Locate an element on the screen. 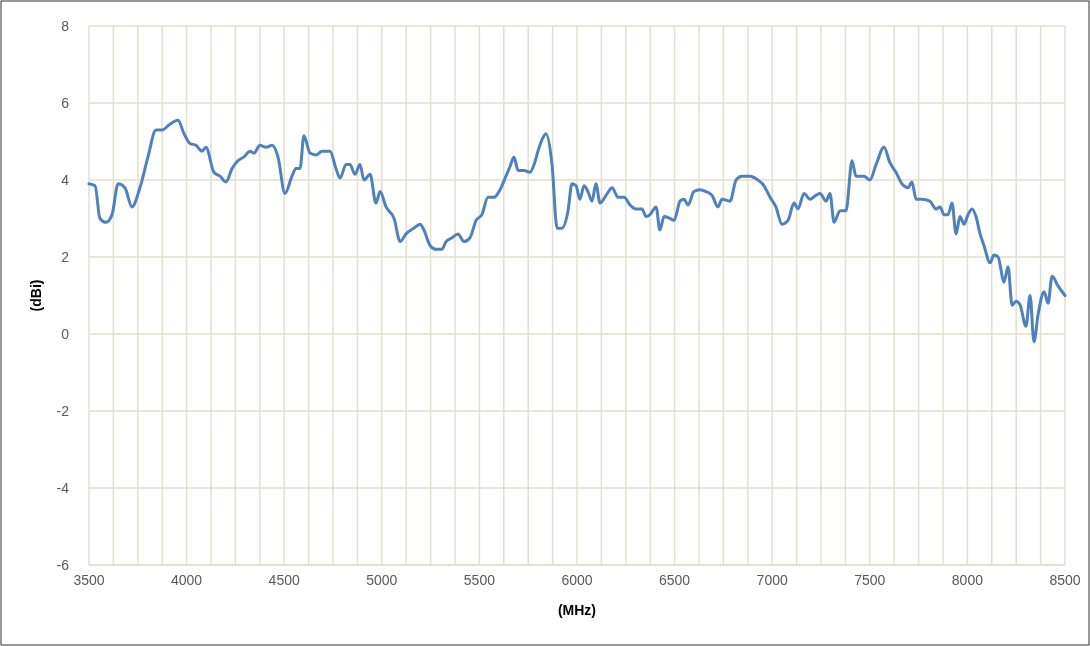 The image size is (1090, 646). x-tick-label: 6000 is located at coordinates (577, 580).